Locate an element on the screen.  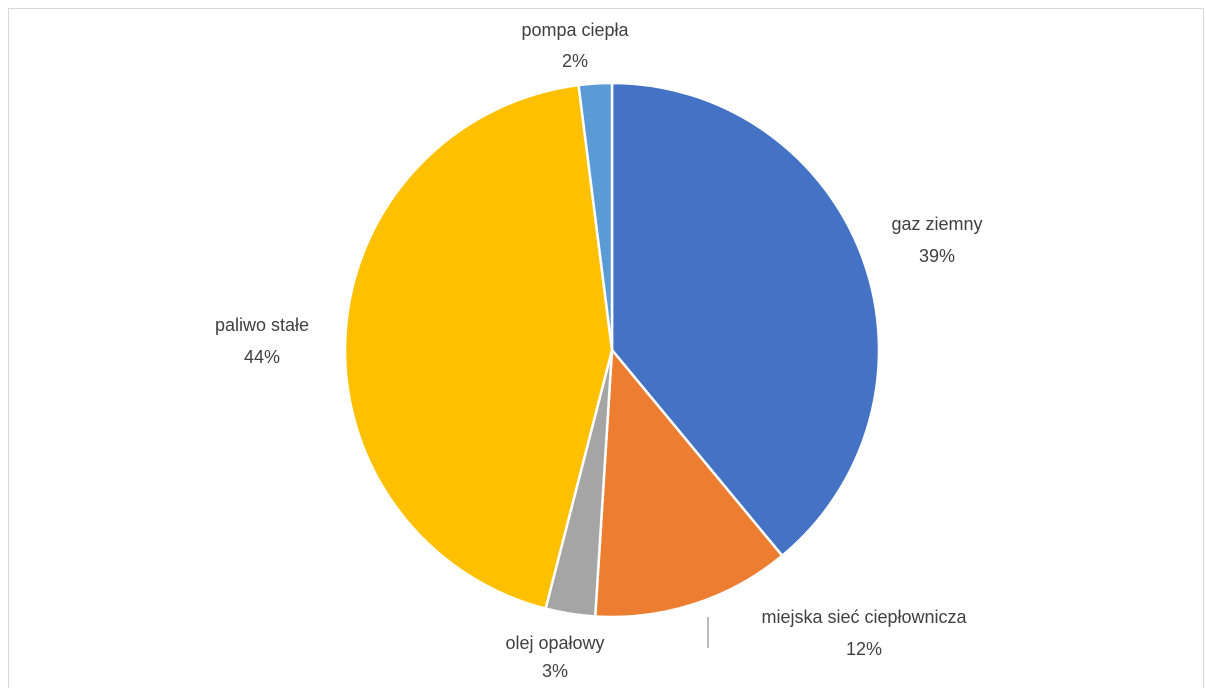
slice-category-label: pompa ciepła is located at coordinates (575, 30).